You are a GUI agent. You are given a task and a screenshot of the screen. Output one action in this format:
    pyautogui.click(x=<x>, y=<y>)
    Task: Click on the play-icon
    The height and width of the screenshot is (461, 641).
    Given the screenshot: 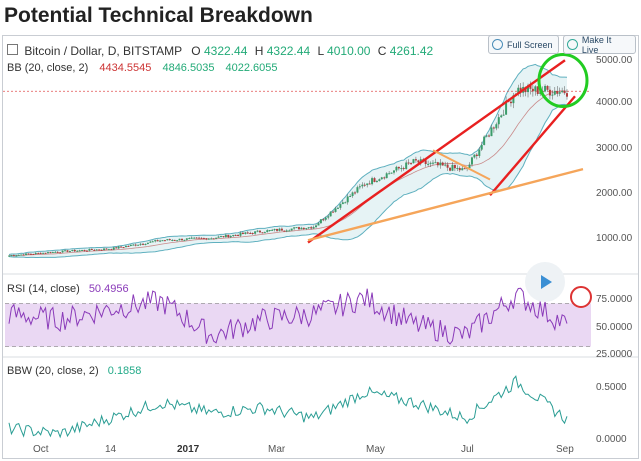 What is the action you would take?
    pyautogui.click(x=546, y=282)
    